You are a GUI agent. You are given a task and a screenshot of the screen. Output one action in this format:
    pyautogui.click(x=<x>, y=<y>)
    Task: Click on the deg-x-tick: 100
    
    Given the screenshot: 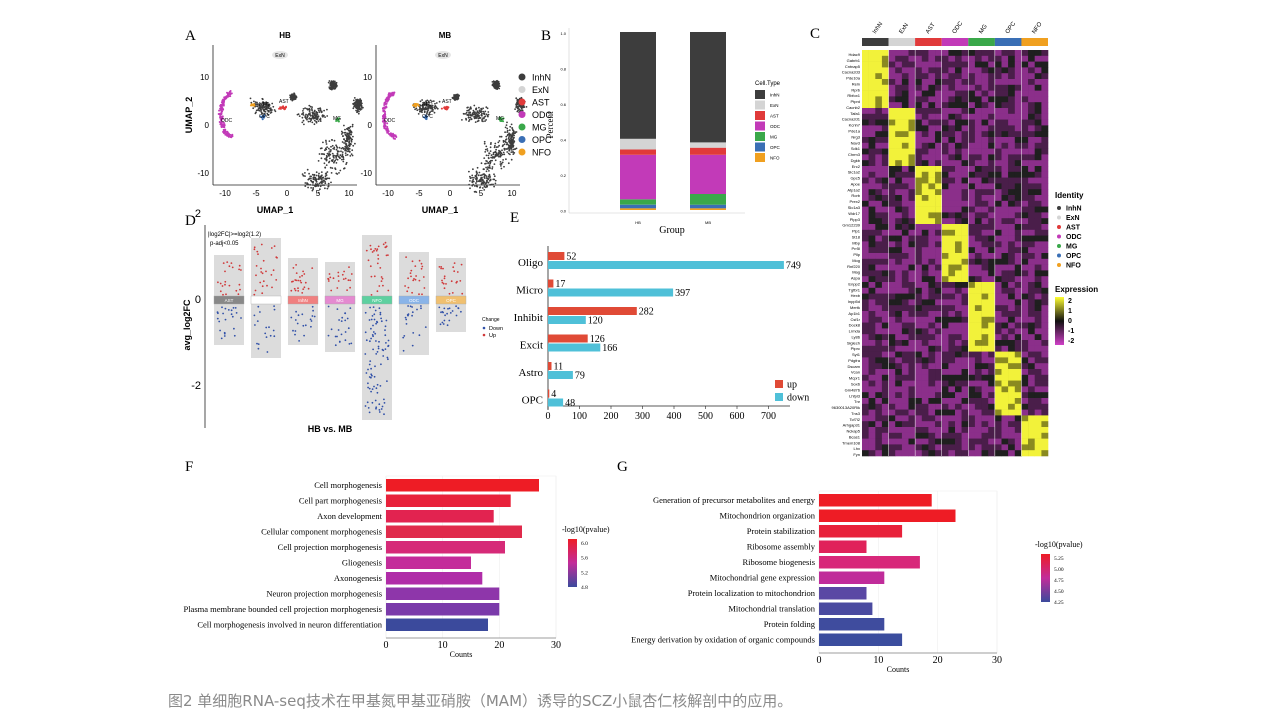 What is the action you would take?
    pyautogui.click(x=579, y=416)
    